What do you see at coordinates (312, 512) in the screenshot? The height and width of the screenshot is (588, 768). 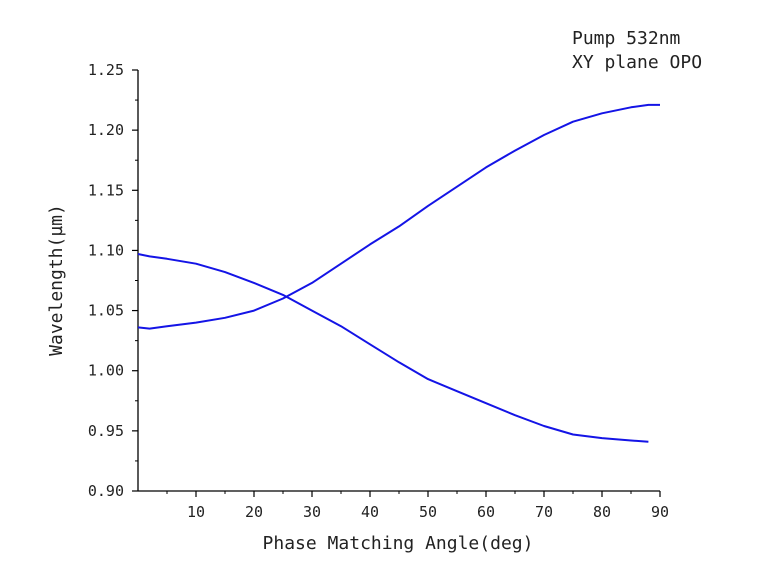 I see `x-tick-label: 30` at bounding box center [312, 512].